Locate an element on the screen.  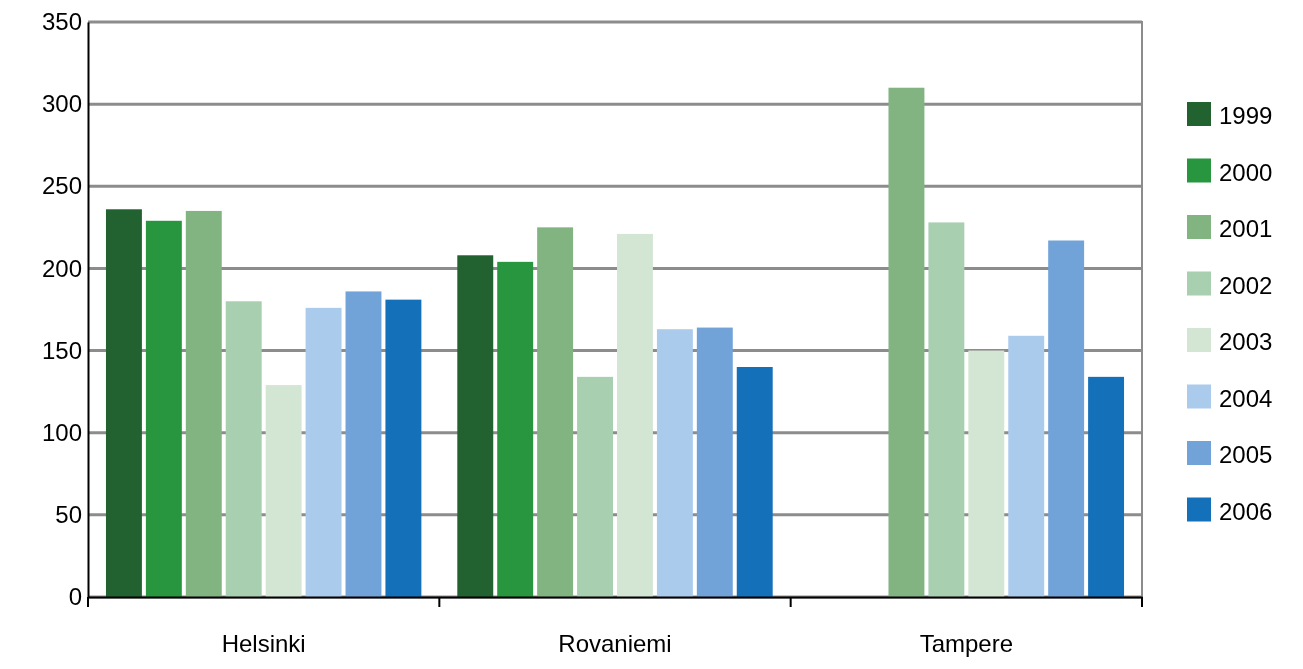
y-tick-label: 150 is located at coordinates (61, 350).